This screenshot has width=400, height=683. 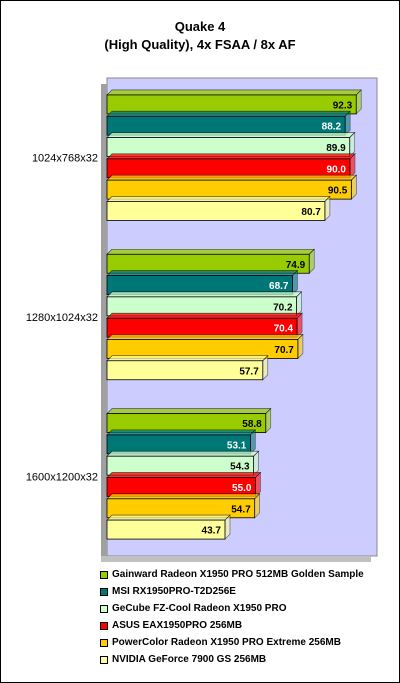 I want to click on data-label: 90.5, so click(x=338, y=191).